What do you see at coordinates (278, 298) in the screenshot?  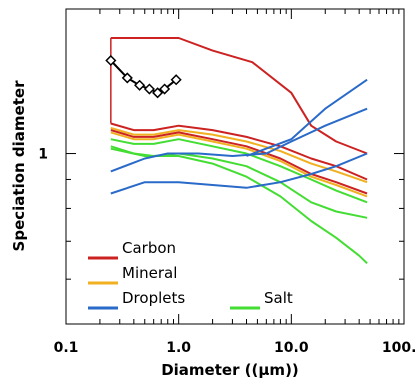 I see `legend-label-salt: Salt` at bounding box center [278, 298].